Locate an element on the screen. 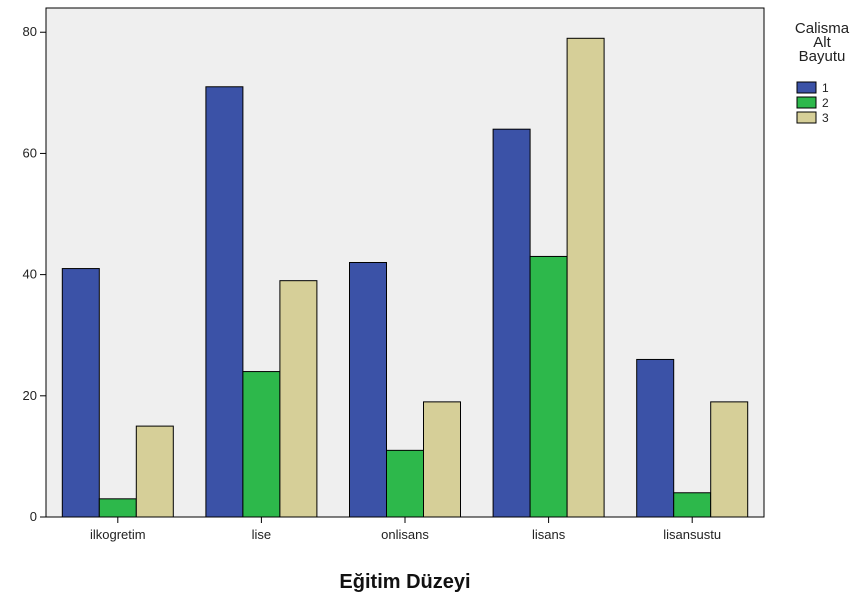 This screenshot has height=603, width=862. legend-title-line: Alt is located at coordinates (822, 42).